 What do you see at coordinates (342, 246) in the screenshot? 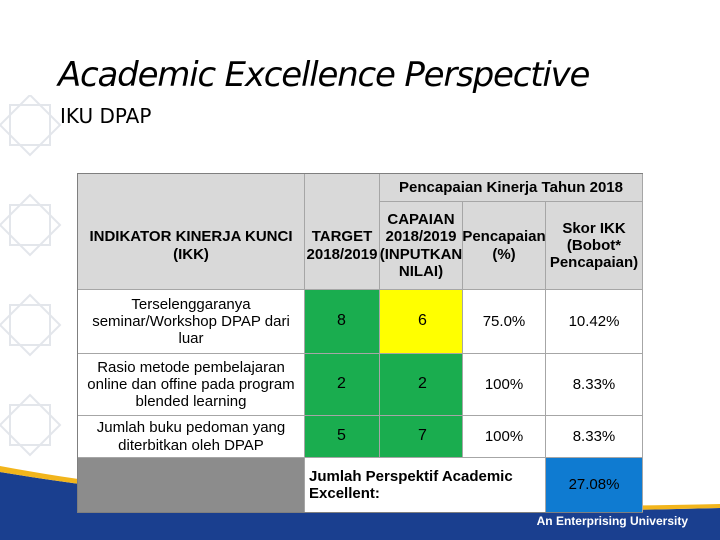
I see `header-target: TARGET 2018/2019` at bounding box center [342, 246].